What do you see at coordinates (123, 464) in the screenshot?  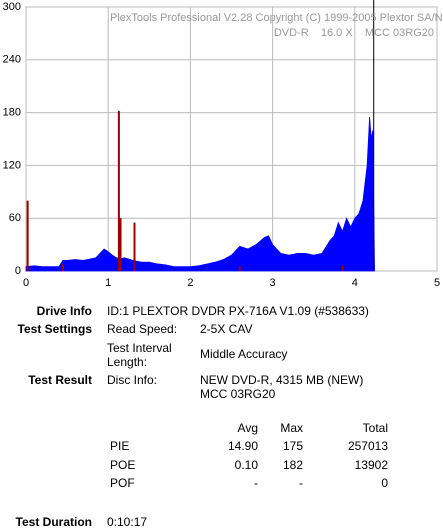 I see `stats-cell: POE` at bounding box center [123, 464].